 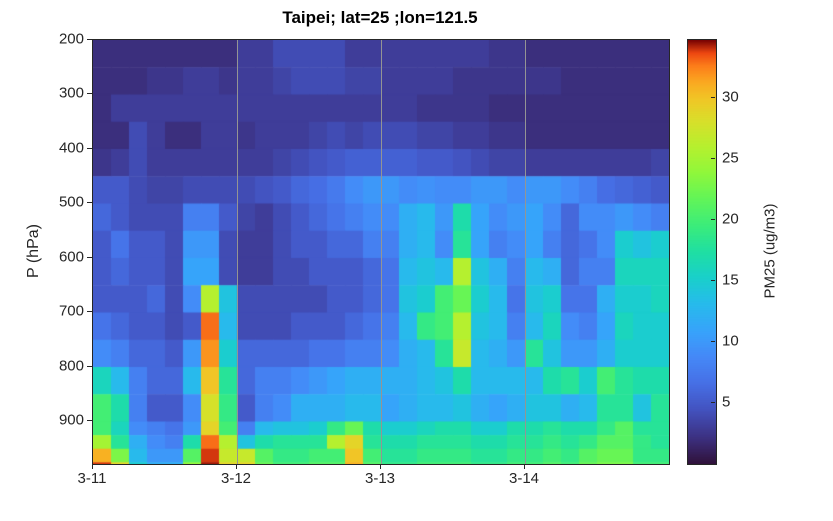 I want to click on colorbar-tick-label: 30, so click(x=730, y=97).